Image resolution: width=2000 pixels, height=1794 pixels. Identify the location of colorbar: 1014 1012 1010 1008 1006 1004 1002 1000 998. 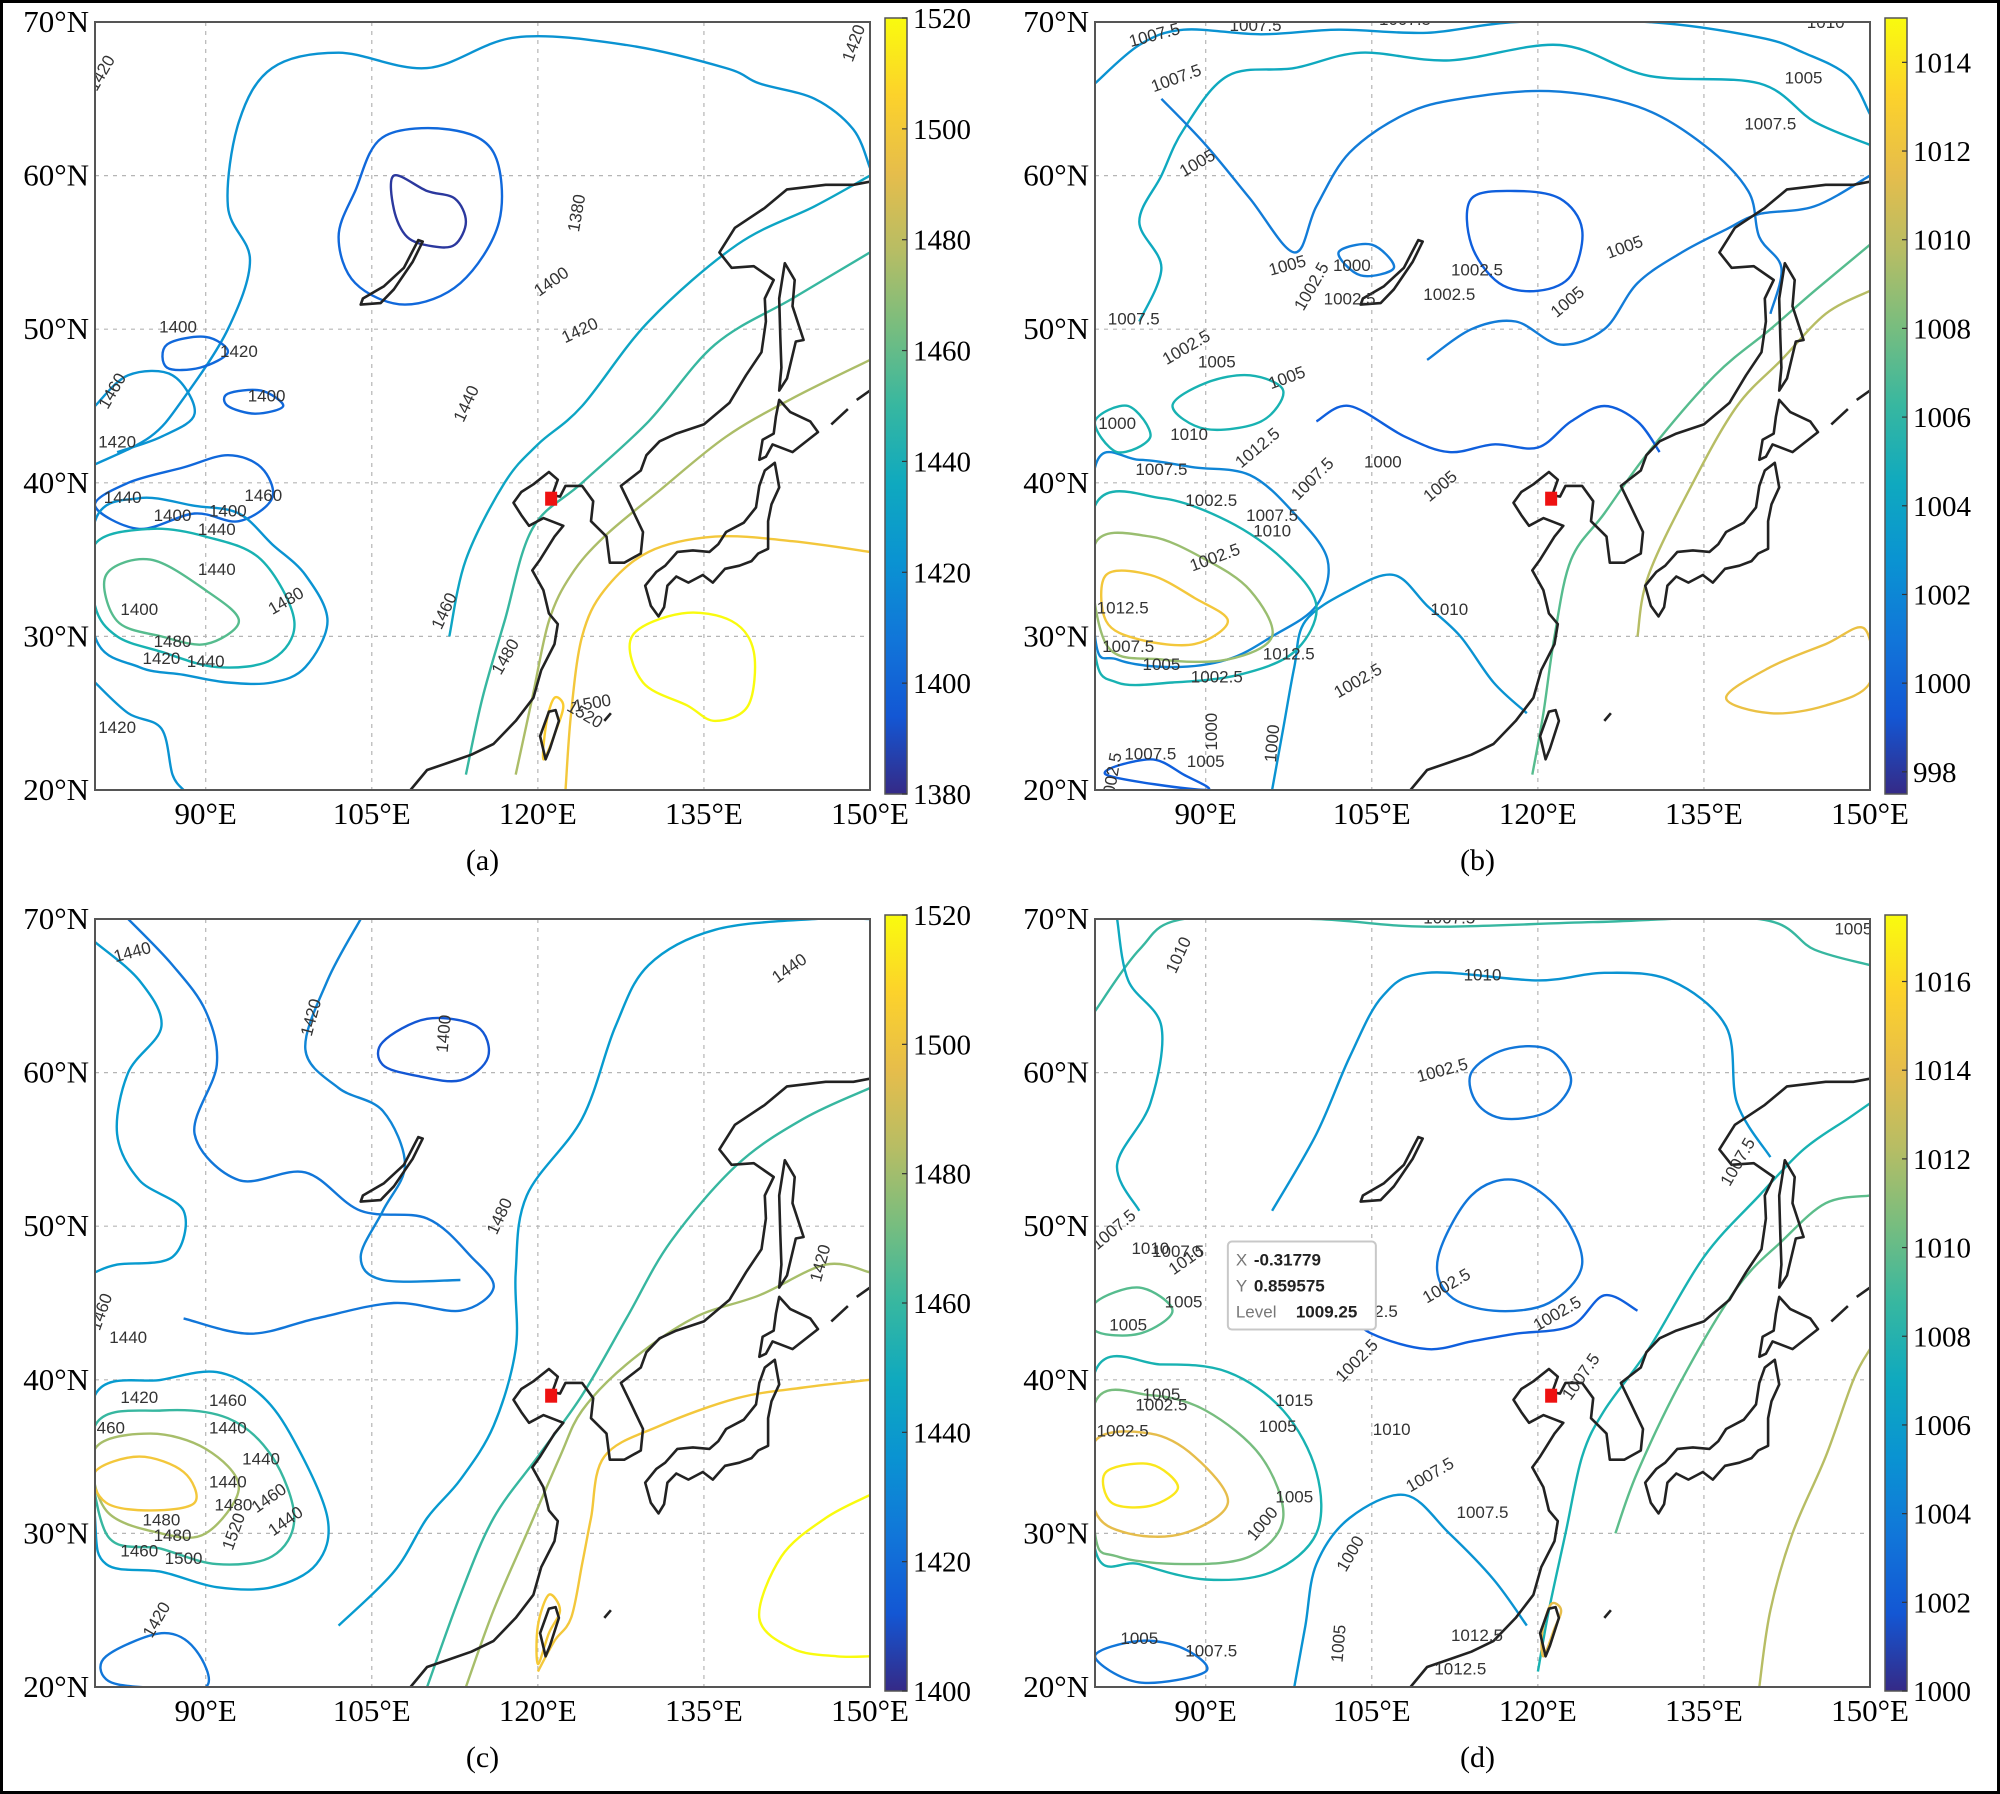
(1928, 406).